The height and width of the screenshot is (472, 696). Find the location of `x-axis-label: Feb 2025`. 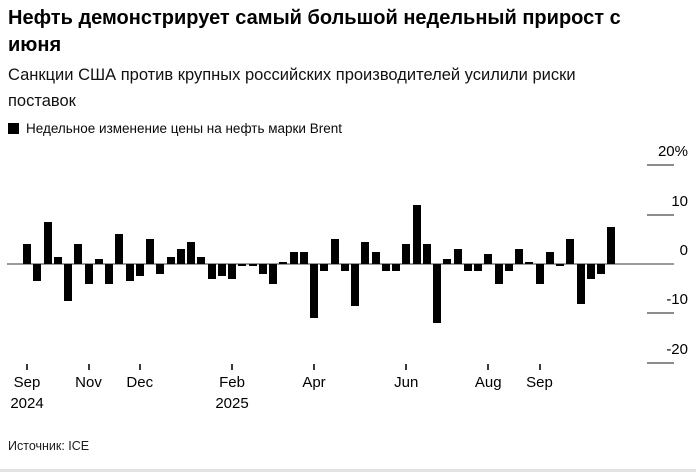

x-axis-label: Feb 2025 is located at coordinates (232, 393).